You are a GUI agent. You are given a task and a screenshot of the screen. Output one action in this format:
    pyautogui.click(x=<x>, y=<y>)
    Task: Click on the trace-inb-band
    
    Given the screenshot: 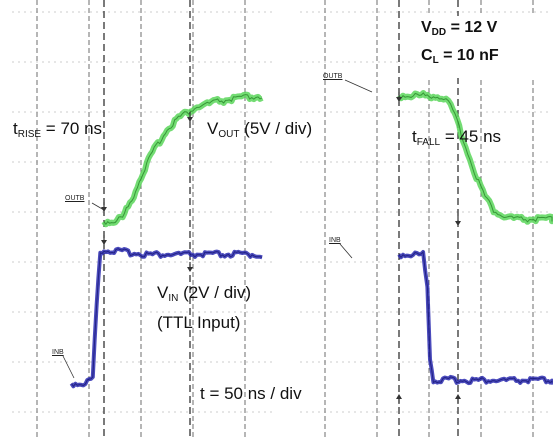 What is the action you would take?
    pyautogui.click(x=475, y=318)
    